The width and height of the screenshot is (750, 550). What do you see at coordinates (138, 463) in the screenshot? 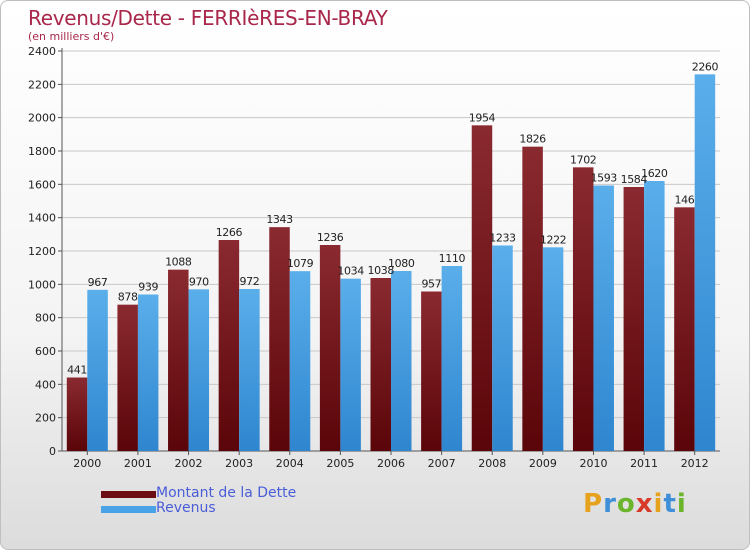
I see `x-tick-label: 2001` at bounding box center [138, 463].